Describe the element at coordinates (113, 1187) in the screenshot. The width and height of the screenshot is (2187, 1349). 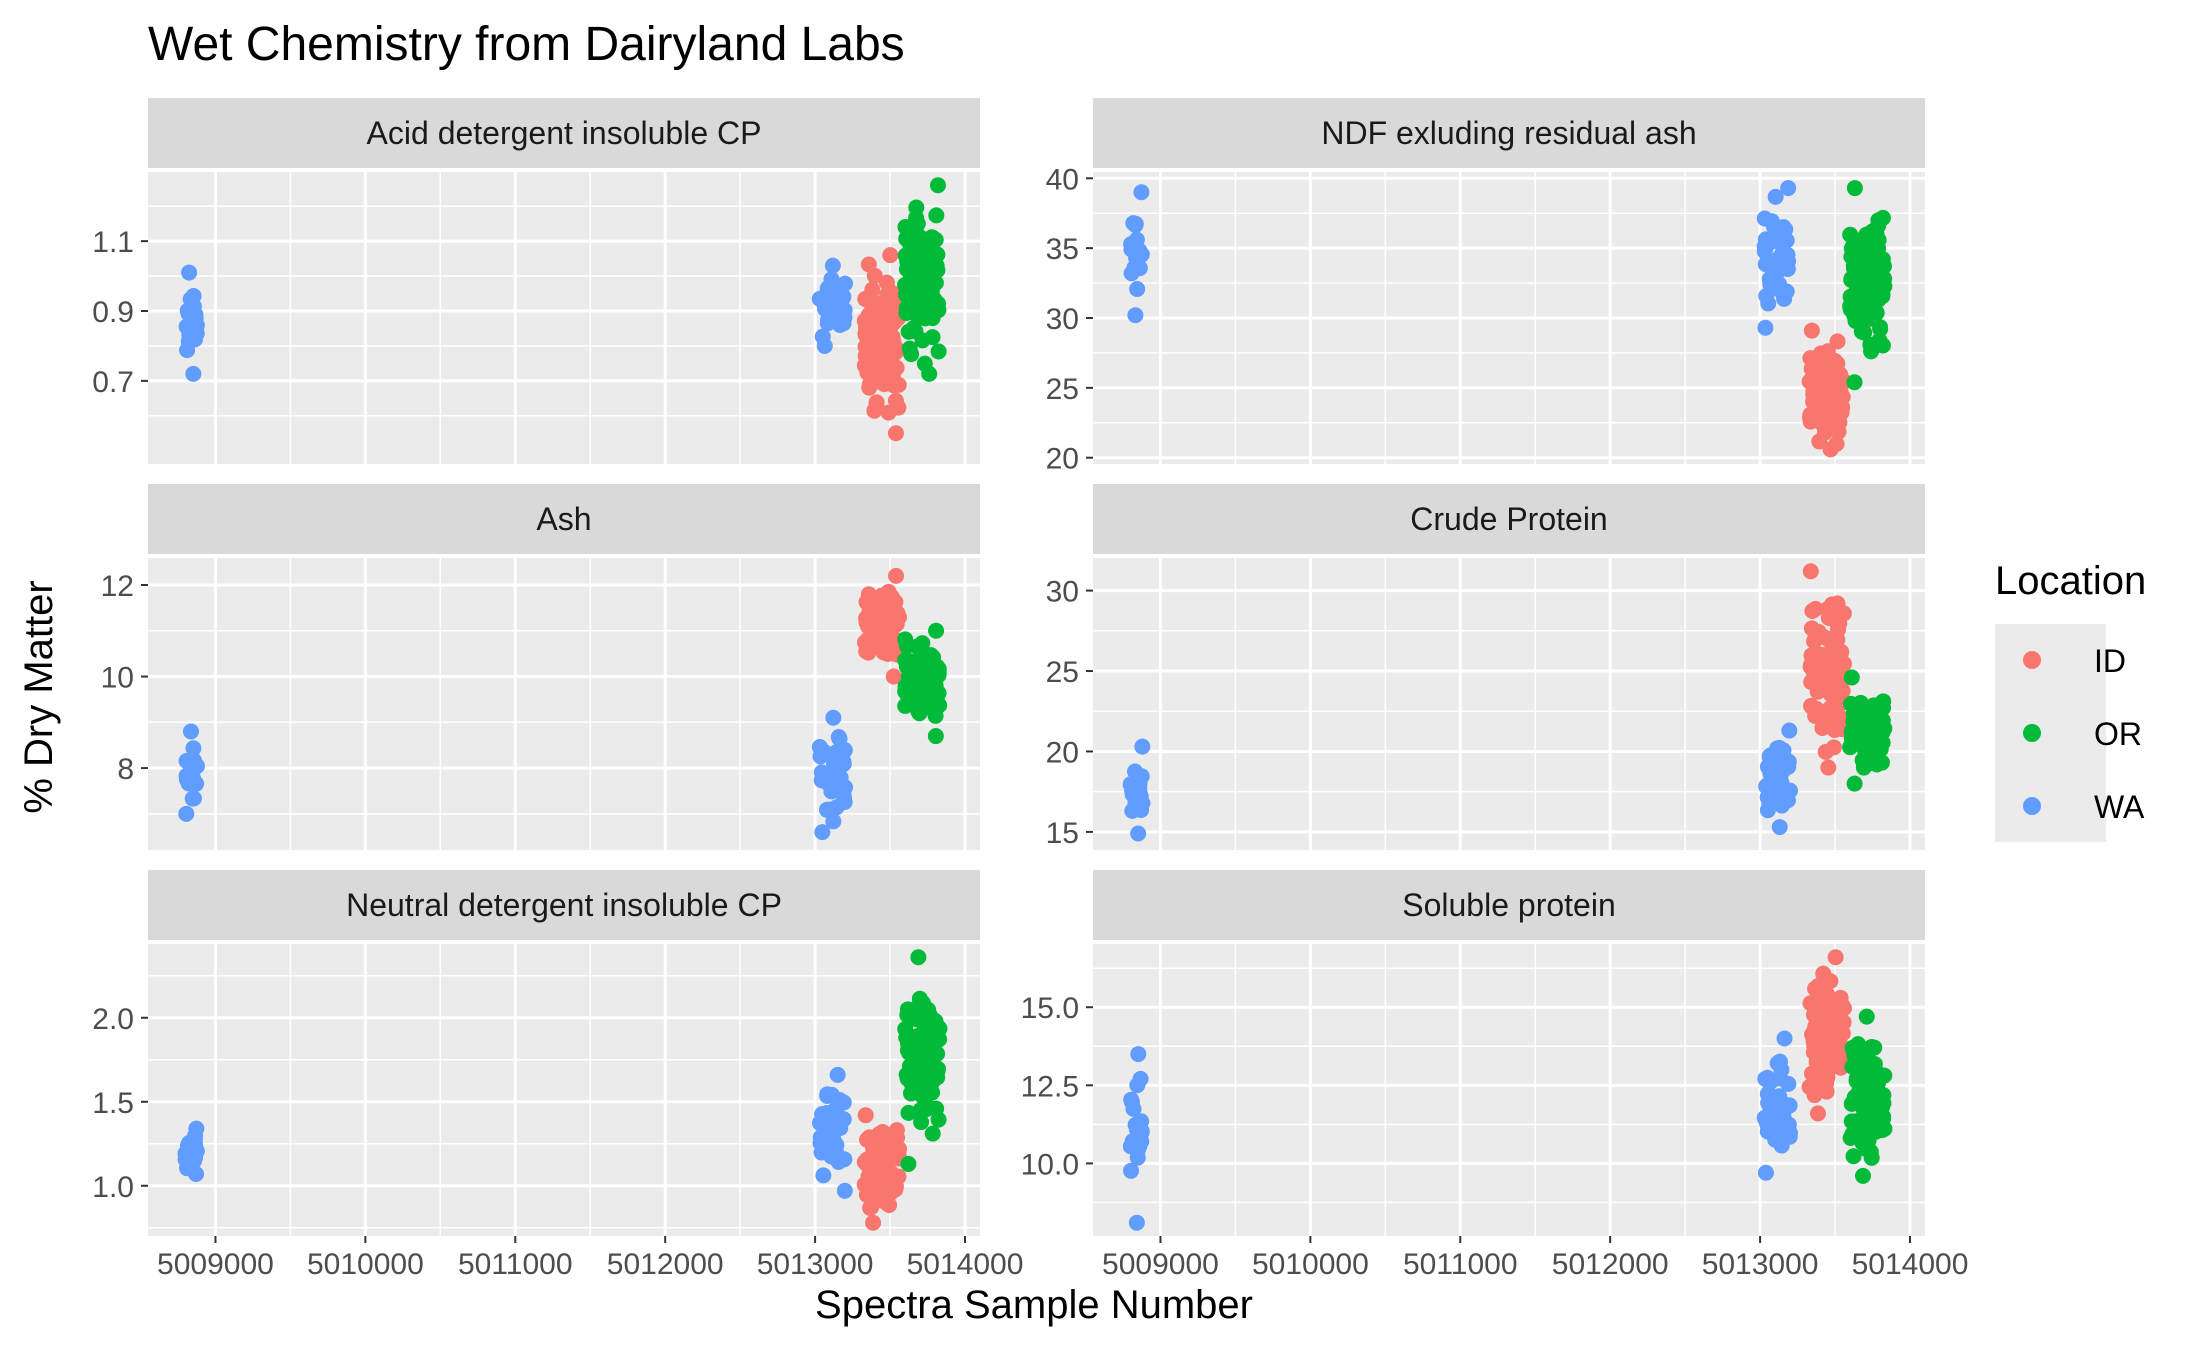
I see `y-tick-label: 1.0` at that location.